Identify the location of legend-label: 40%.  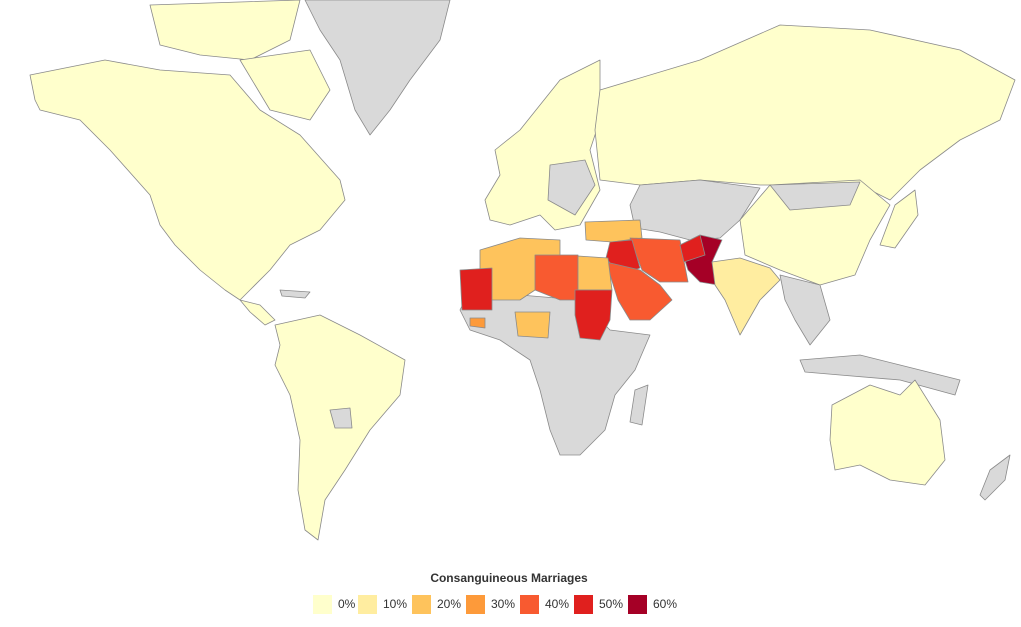
(557, 604).